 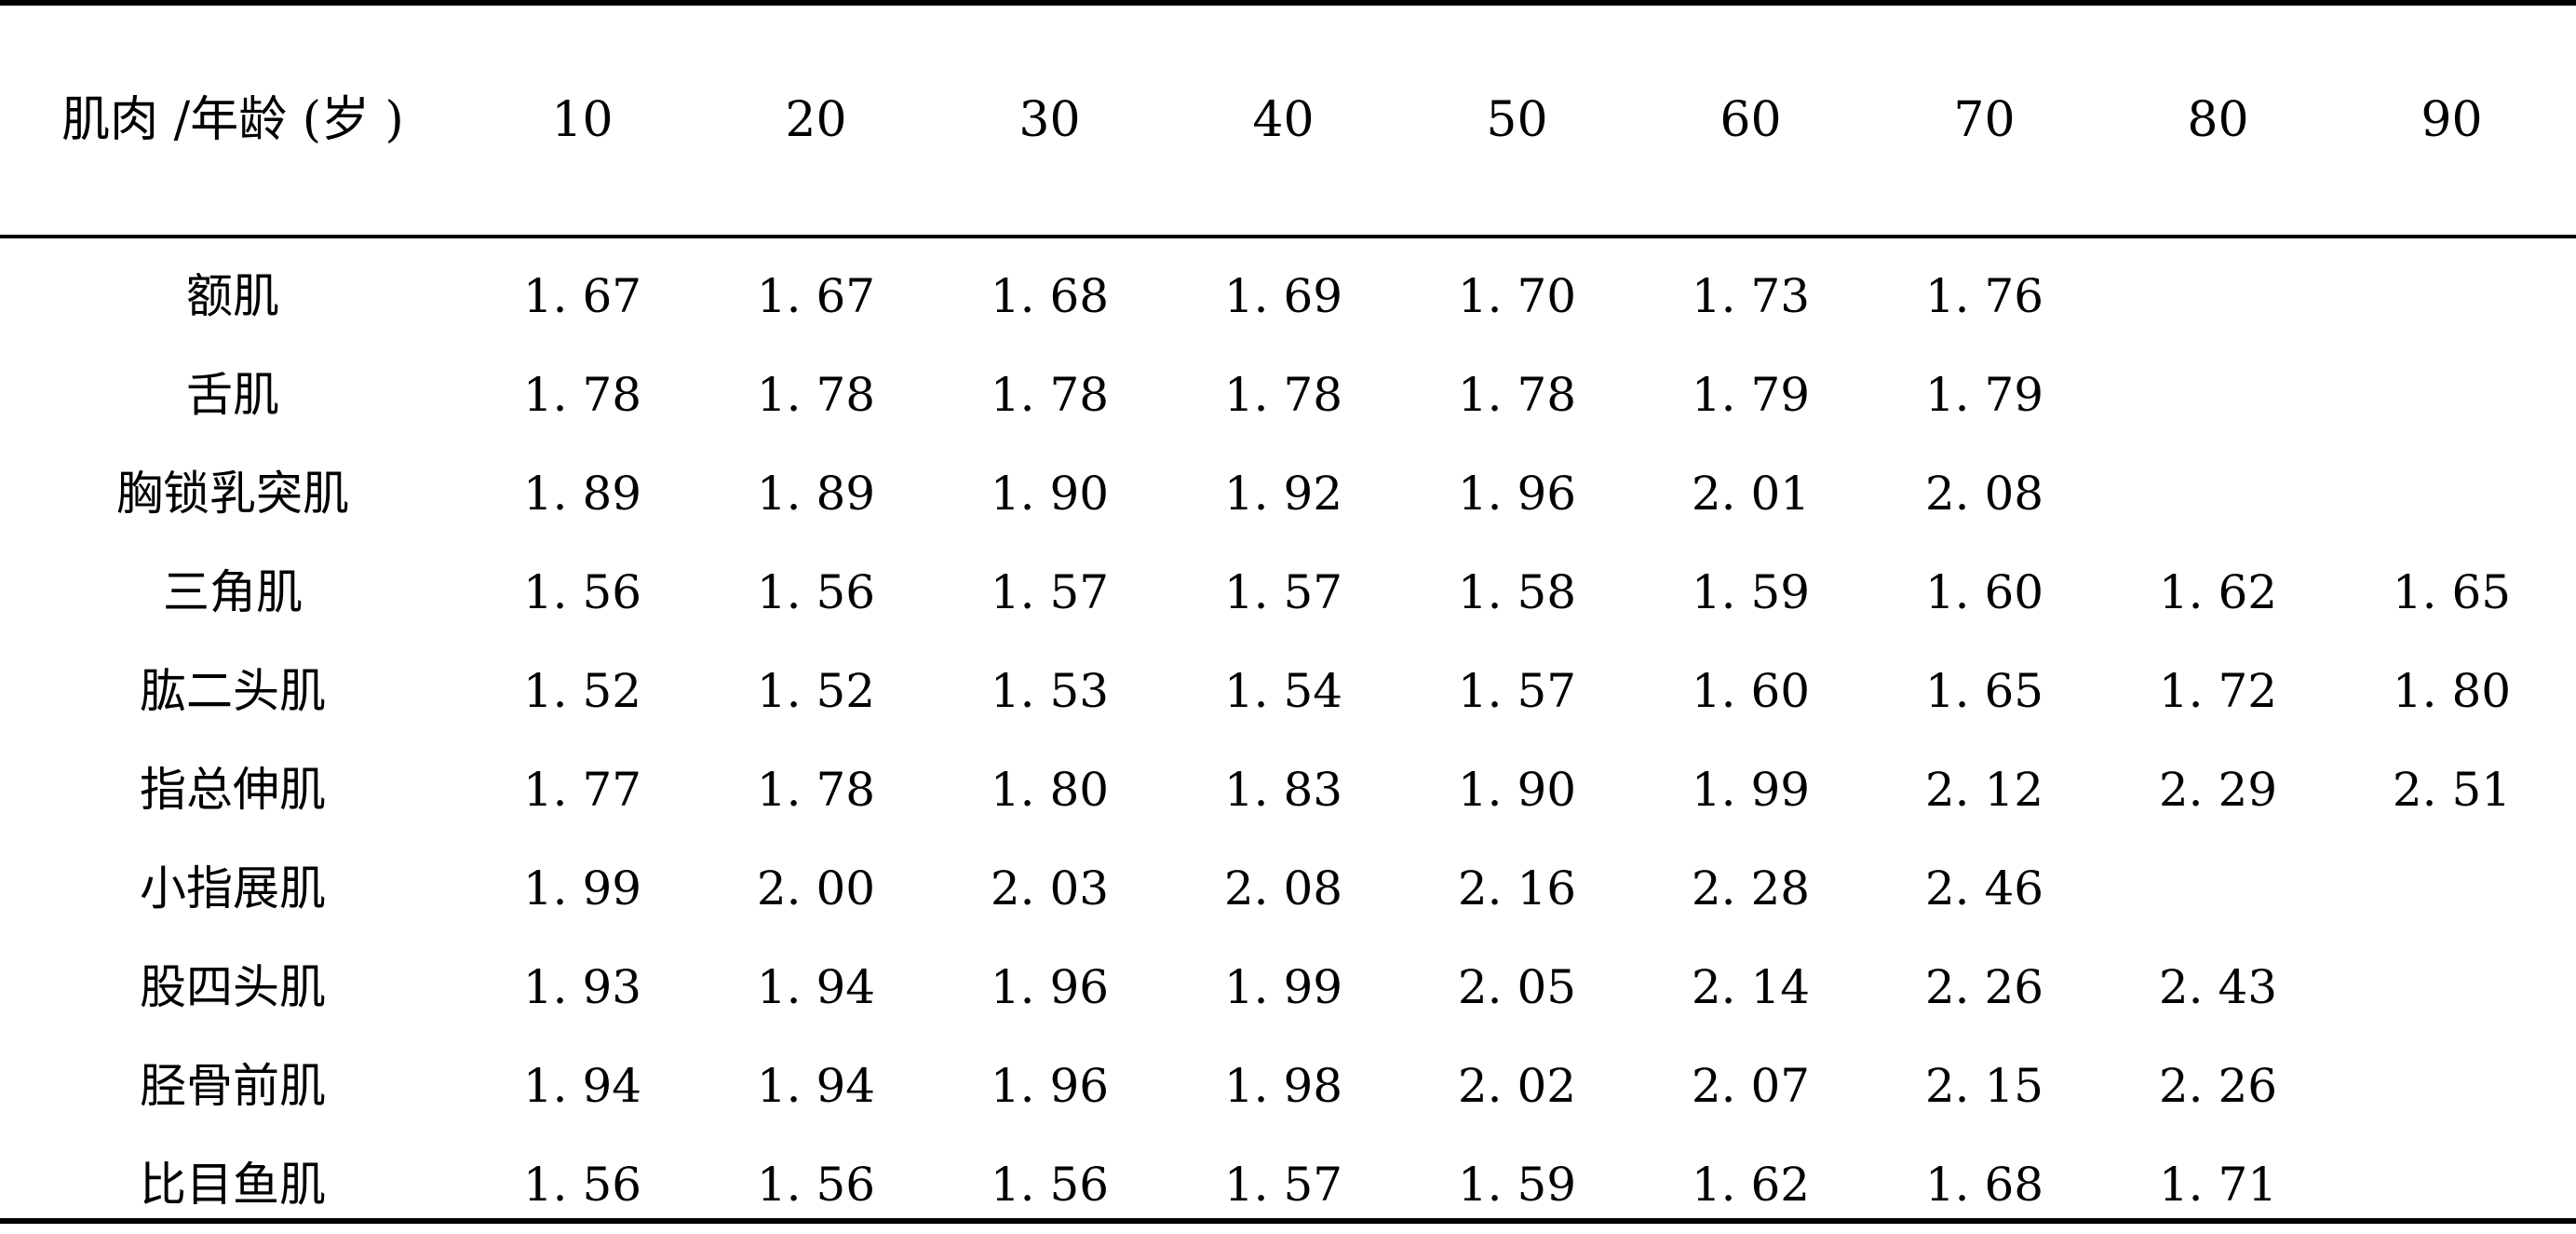 What do you see at coordinates (1517, 592) in the screenshot?
I see `value-cell: 1. 58` at bounding box center [1517, 592].